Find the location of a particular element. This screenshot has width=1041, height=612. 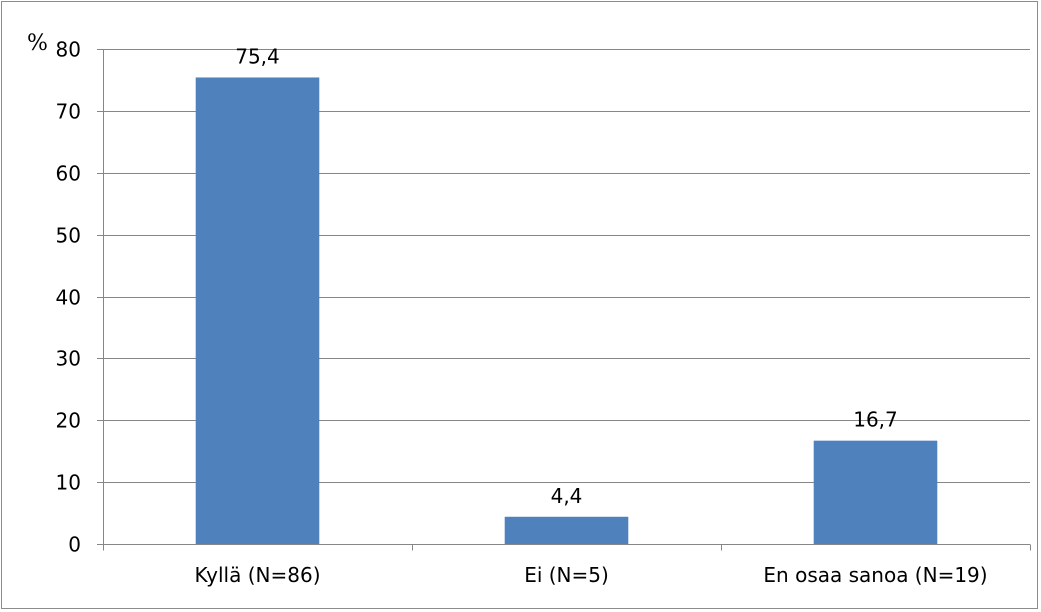

y-axis-unit-label: % is located at coordinates (37, 43).